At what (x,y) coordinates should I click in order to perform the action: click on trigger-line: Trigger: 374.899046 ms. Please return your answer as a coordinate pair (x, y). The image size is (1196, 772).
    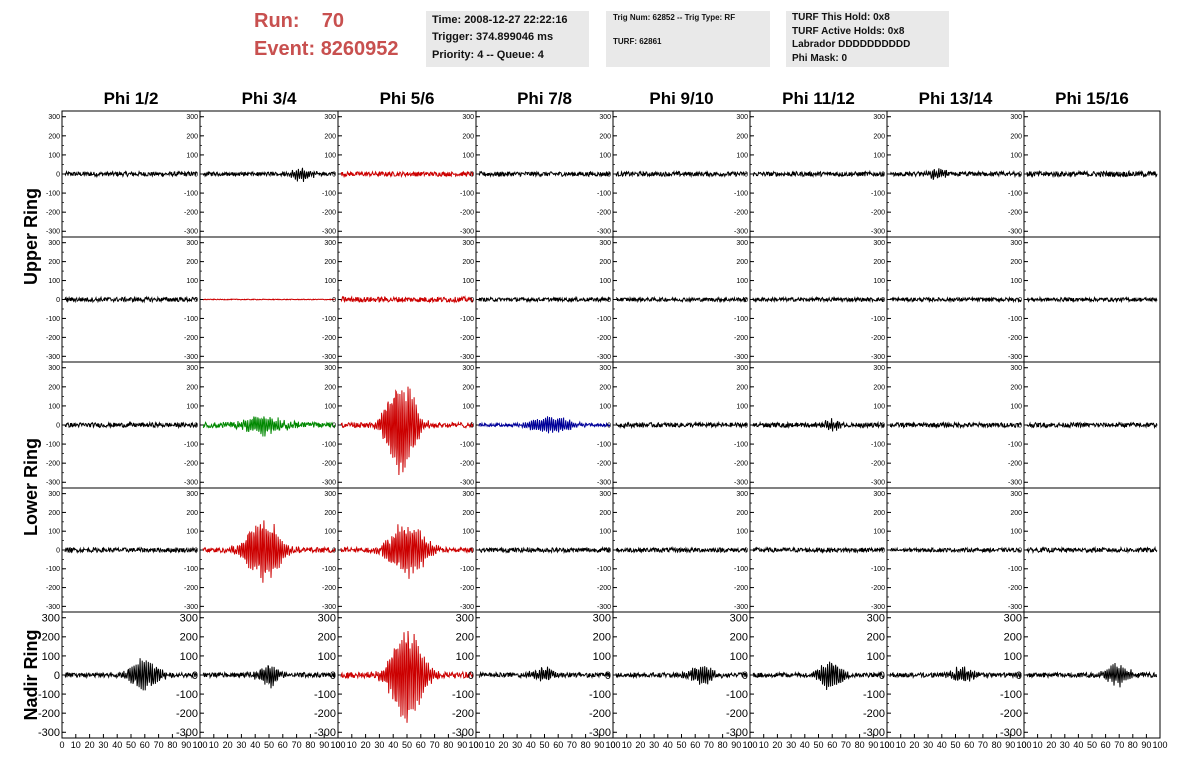
    Looking at the image, I should click on (493, 37).